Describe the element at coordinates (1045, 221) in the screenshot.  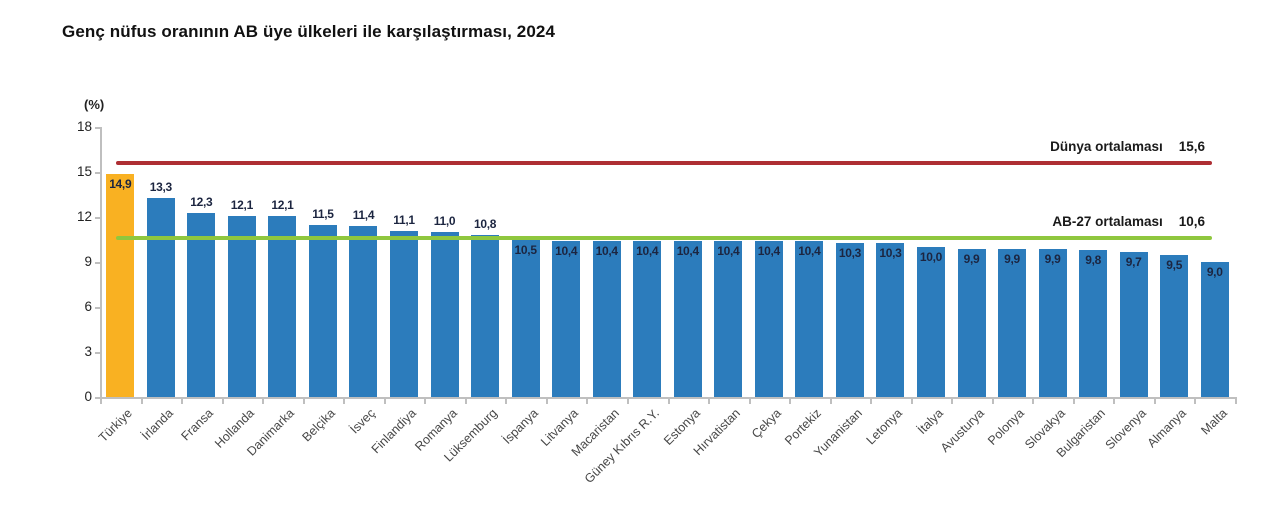
I see `reference-line-label-eu27-average: AB-27 ortalaması 10,6` at that location.